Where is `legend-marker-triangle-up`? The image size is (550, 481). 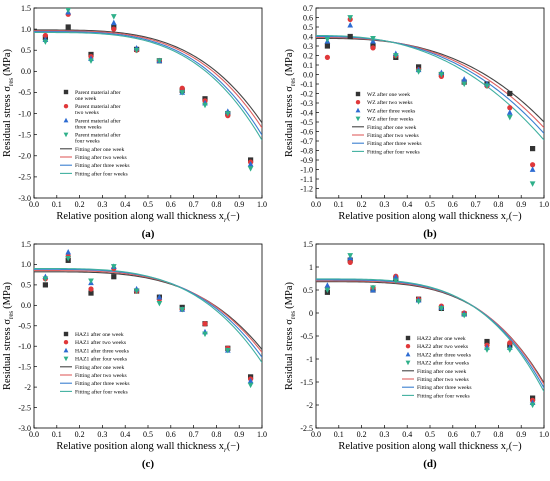 legend-marker-triangle-up is located at coordinates (66, 350).